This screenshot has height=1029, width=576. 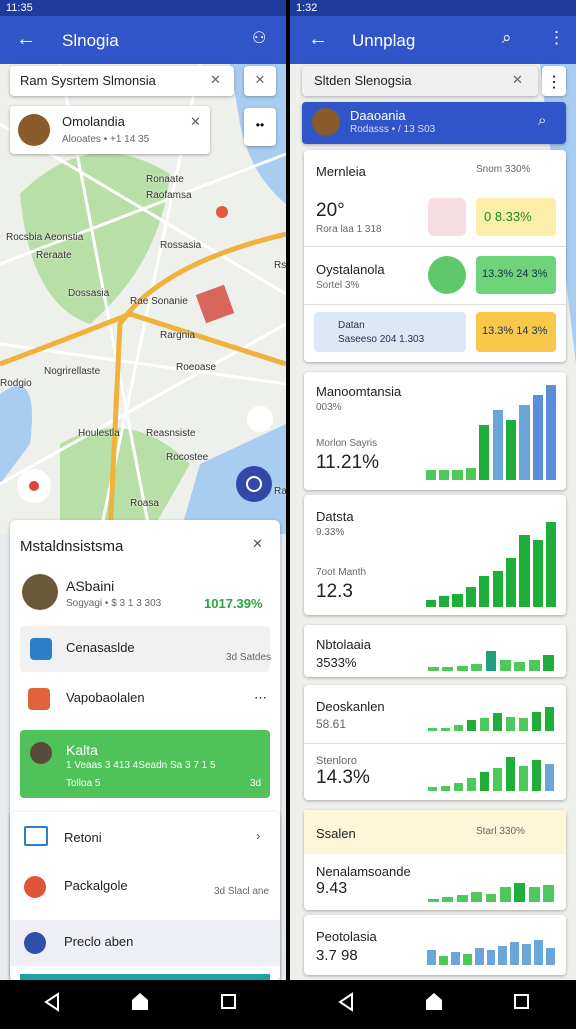 What do you see at coordinates (331, 724) in the screenshot?
I see `card-value: 58.61` at bounding box center [331, 724].